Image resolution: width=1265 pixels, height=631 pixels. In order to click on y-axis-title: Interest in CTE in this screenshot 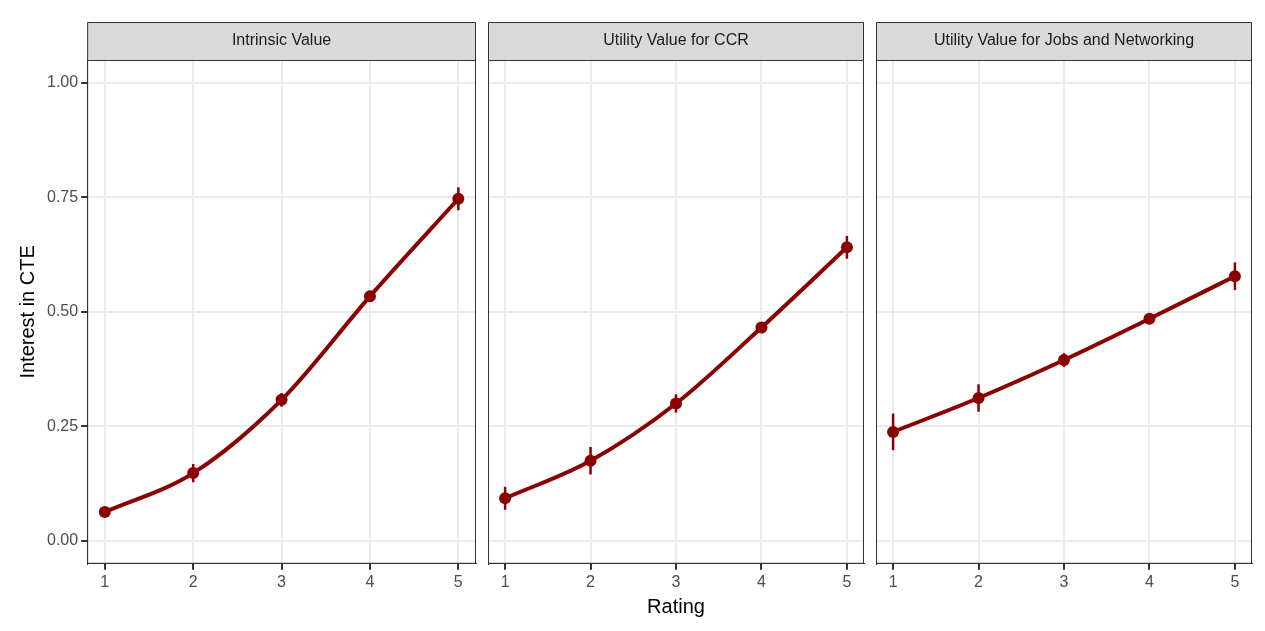, I will do `click(26, 312)`.